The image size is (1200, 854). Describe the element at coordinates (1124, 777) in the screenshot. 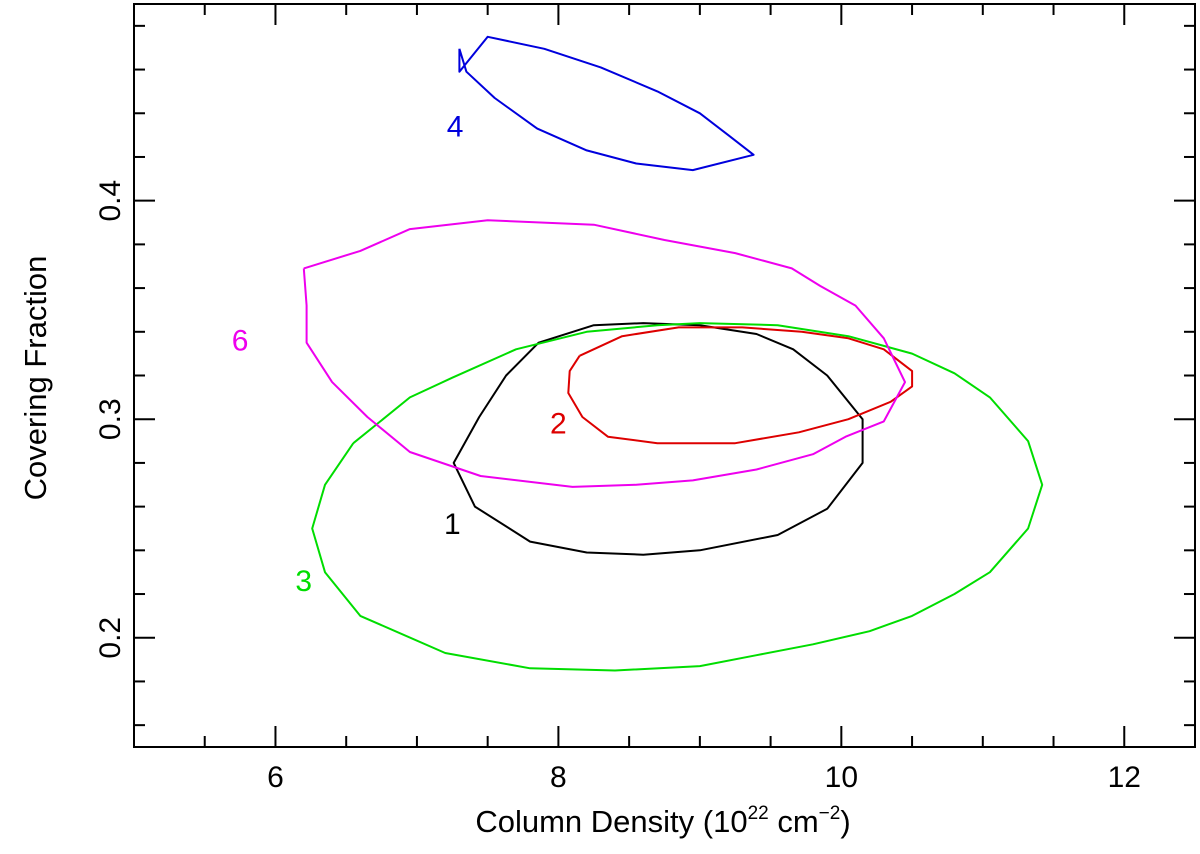

I see `x-tick-label: 12` at that location.